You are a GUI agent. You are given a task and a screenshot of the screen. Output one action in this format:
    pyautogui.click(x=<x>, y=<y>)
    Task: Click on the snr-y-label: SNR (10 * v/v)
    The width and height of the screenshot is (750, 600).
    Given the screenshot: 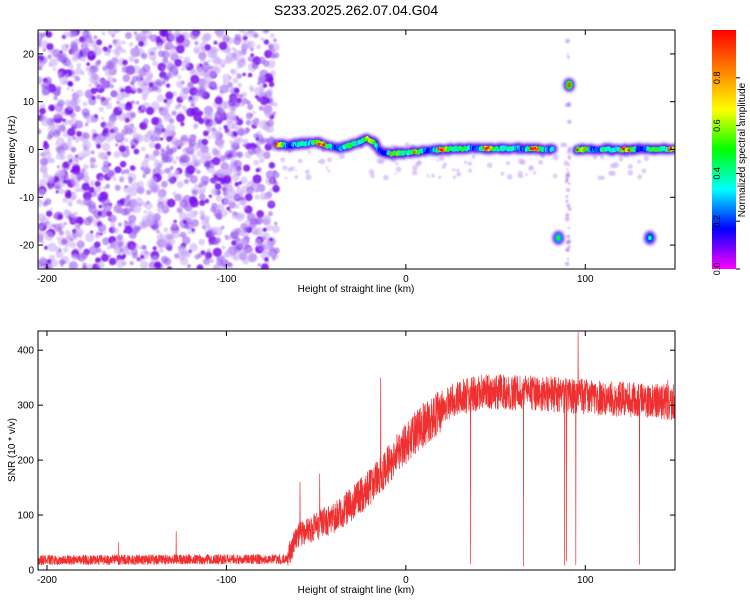 What is the action you would take?
    pyautogui.click(x=12, y=450)
    